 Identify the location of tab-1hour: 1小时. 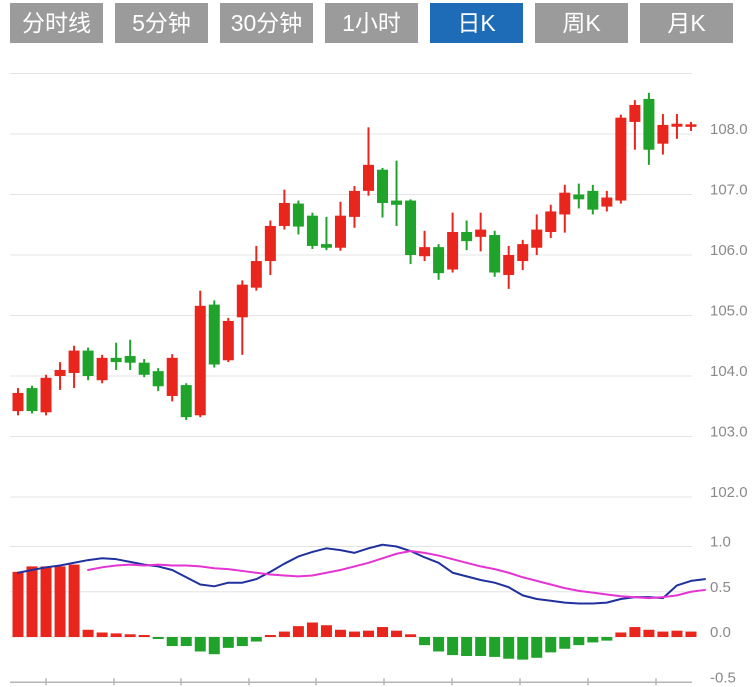
(371, 23).